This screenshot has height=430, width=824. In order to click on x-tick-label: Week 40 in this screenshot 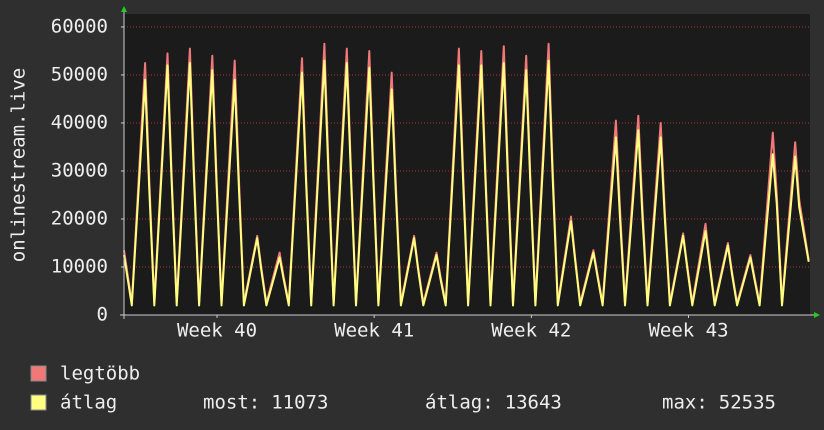, I will do `click(217, 331)`.